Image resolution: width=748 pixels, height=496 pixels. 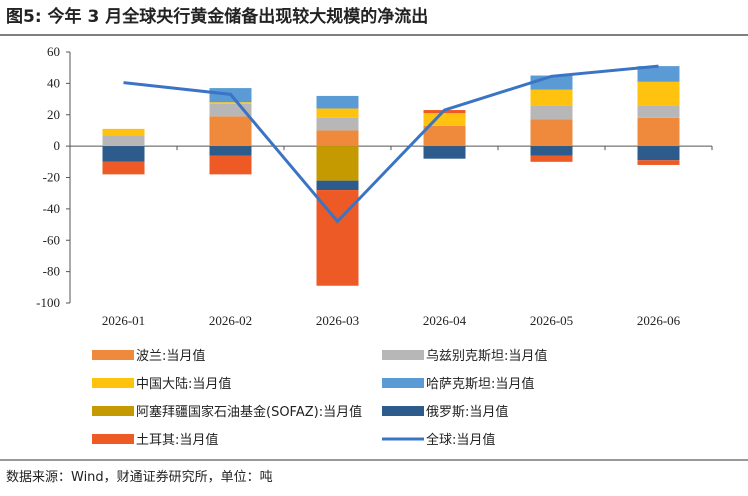 What do you see at coordinates (51, 177) in the screenshot?
I see `y-tick-label: -20` at bounding box center [51, 177].